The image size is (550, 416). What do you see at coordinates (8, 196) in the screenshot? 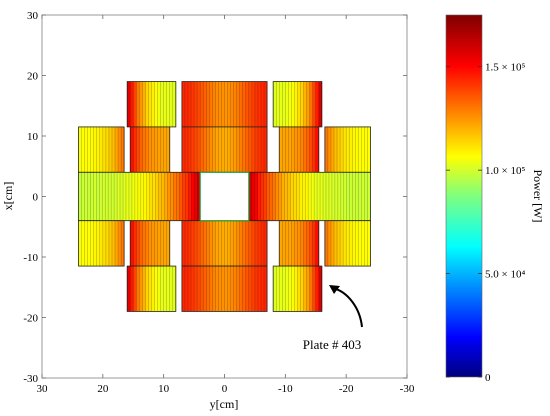
I see `y-axis-title: x[cm]` at bounding box center [8, 196].